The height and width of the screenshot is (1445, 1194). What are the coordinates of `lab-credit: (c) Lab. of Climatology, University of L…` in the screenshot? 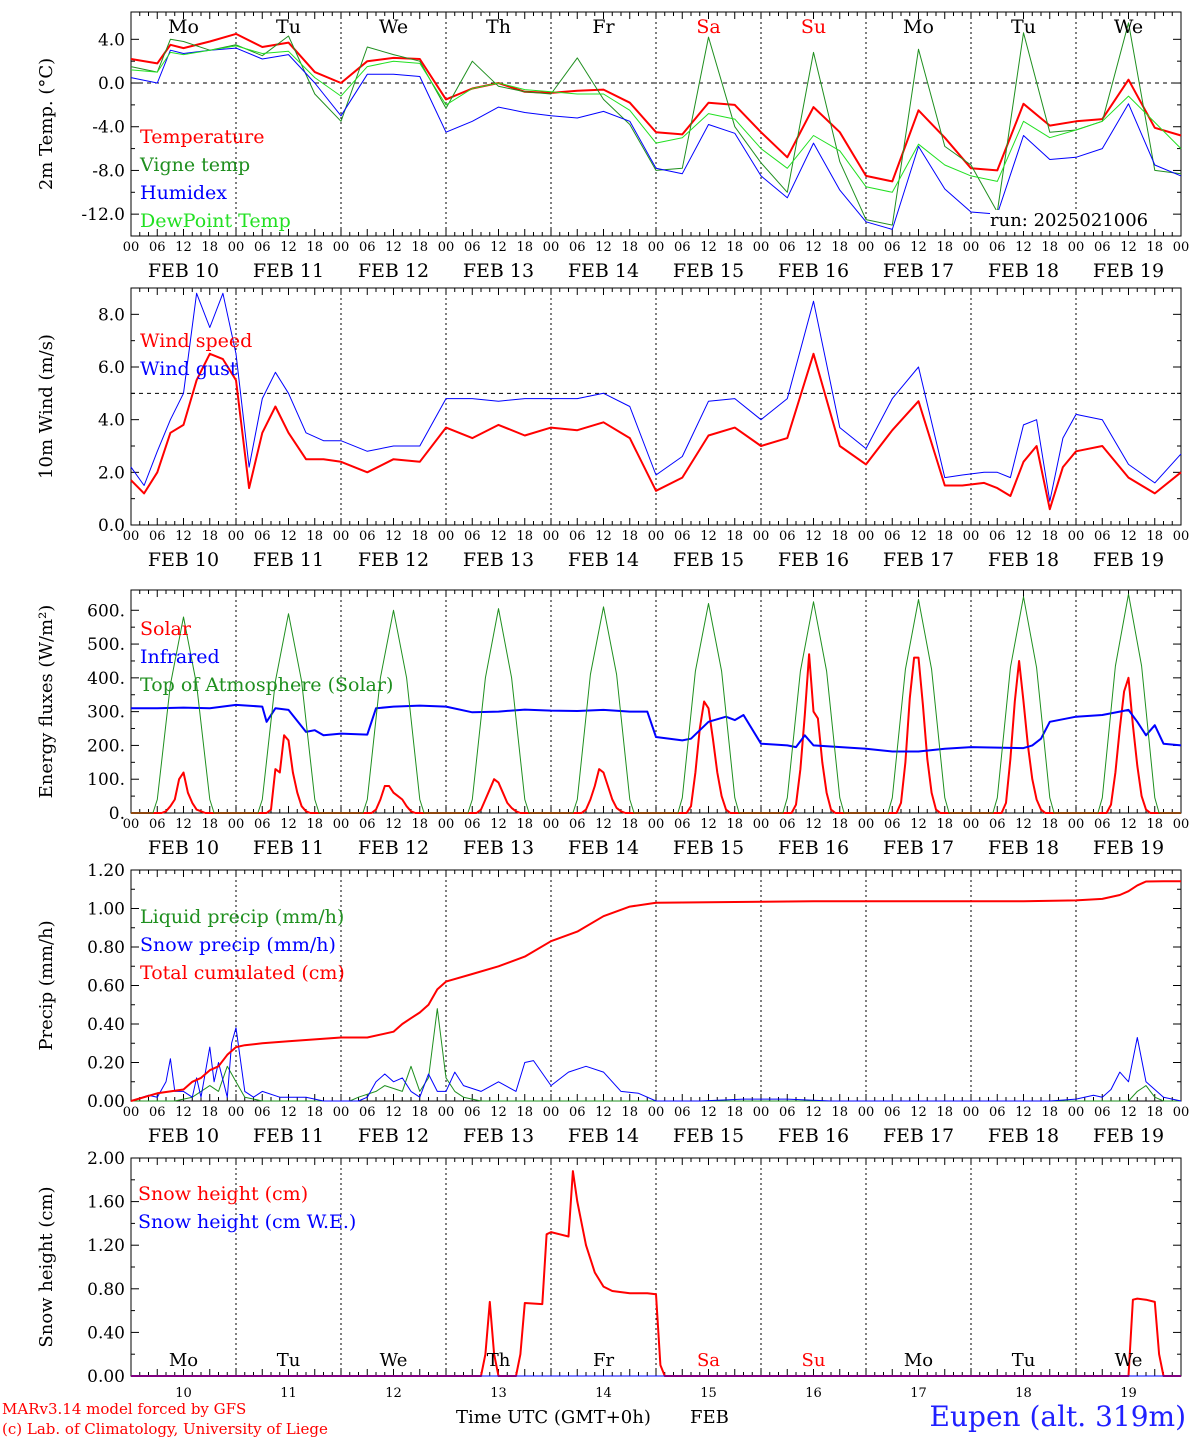 It's located at (165, 1429).